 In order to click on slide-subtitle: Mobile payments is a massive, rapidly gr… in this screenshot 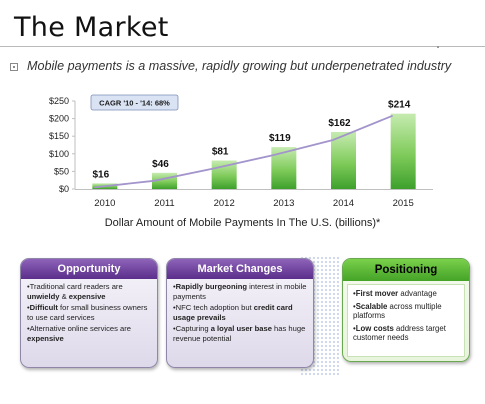, I will do `click(239, 66)`.